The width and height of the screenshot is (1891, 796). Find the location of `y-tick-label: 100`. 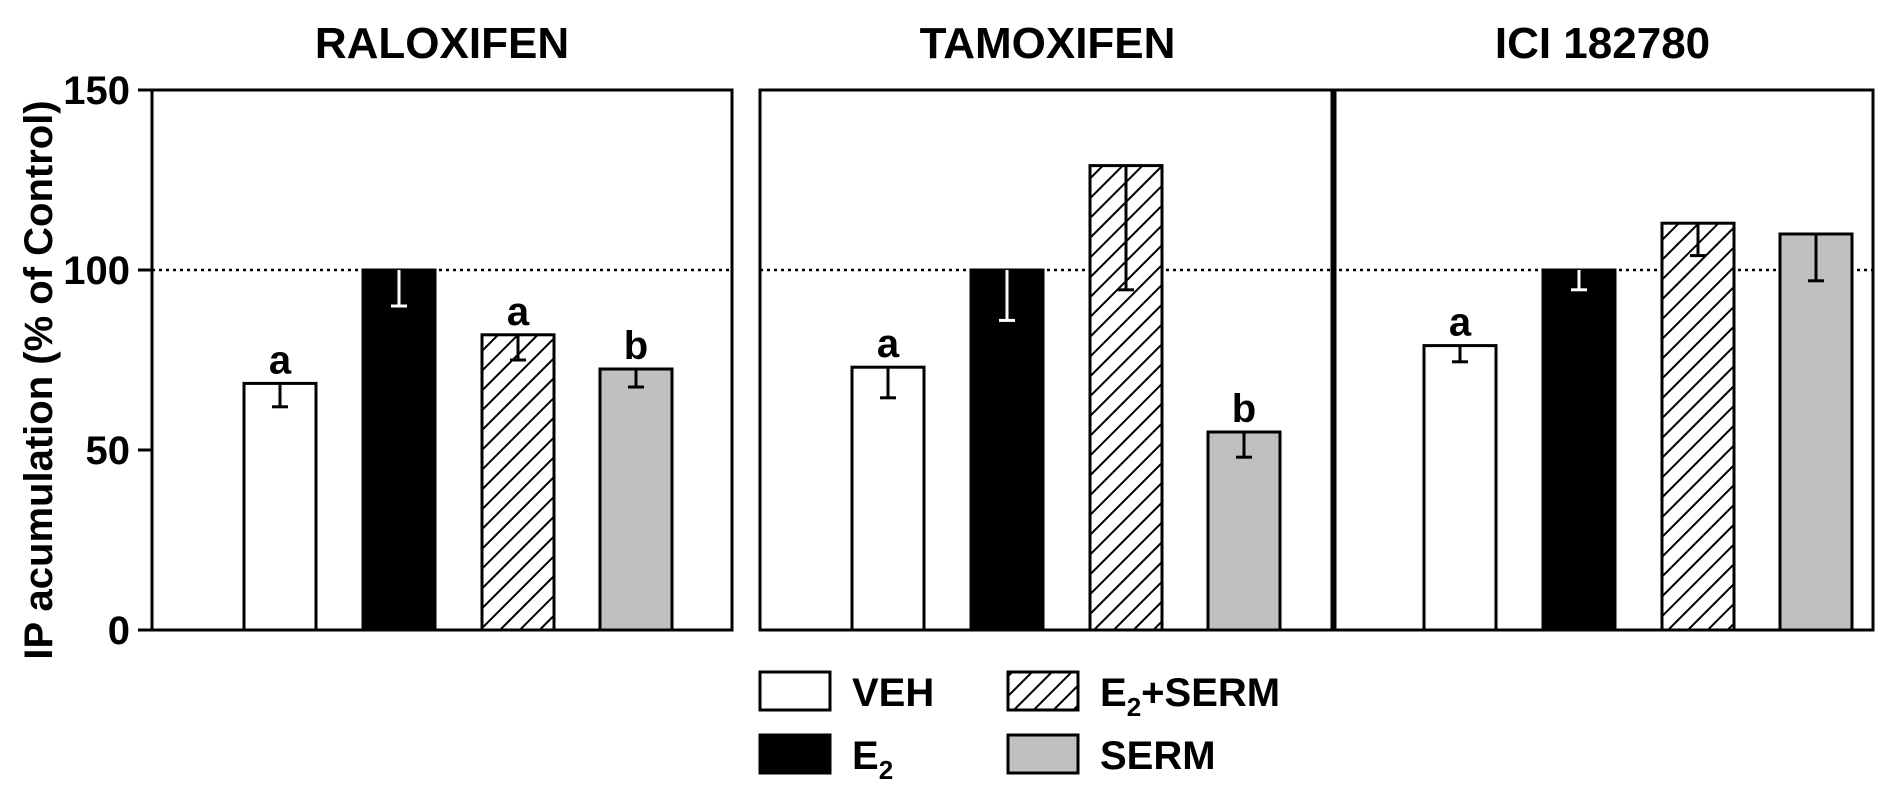

y-tick-label: 100 is located at coordinates (96, 271).